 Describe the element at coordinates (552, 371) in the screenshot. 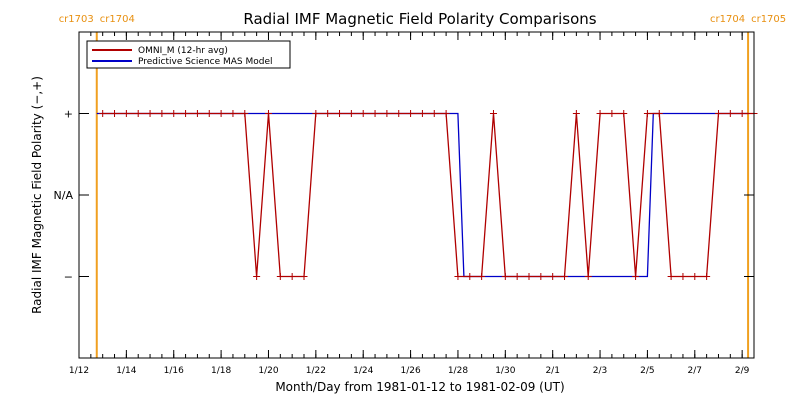

I see `x-tick-label: 2/1` at that location.